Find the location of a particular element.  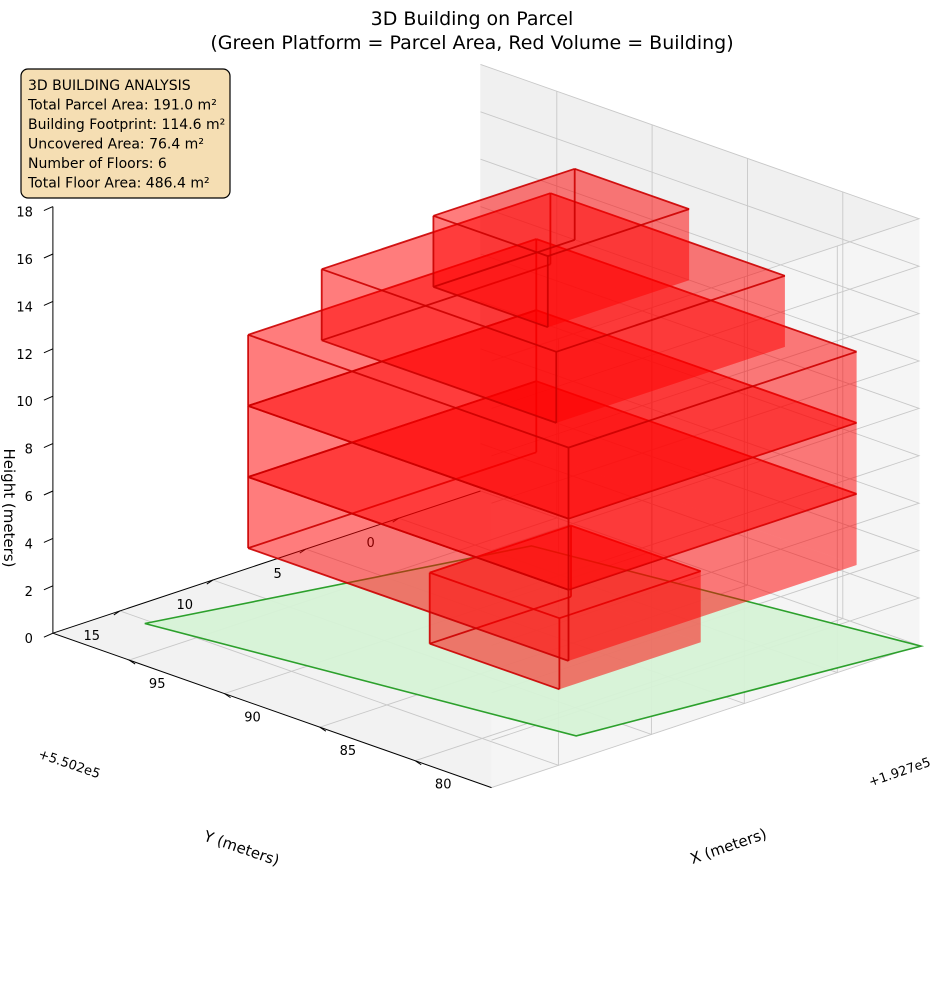

z-tick-label: 2 is located at coordinates (29, 592).